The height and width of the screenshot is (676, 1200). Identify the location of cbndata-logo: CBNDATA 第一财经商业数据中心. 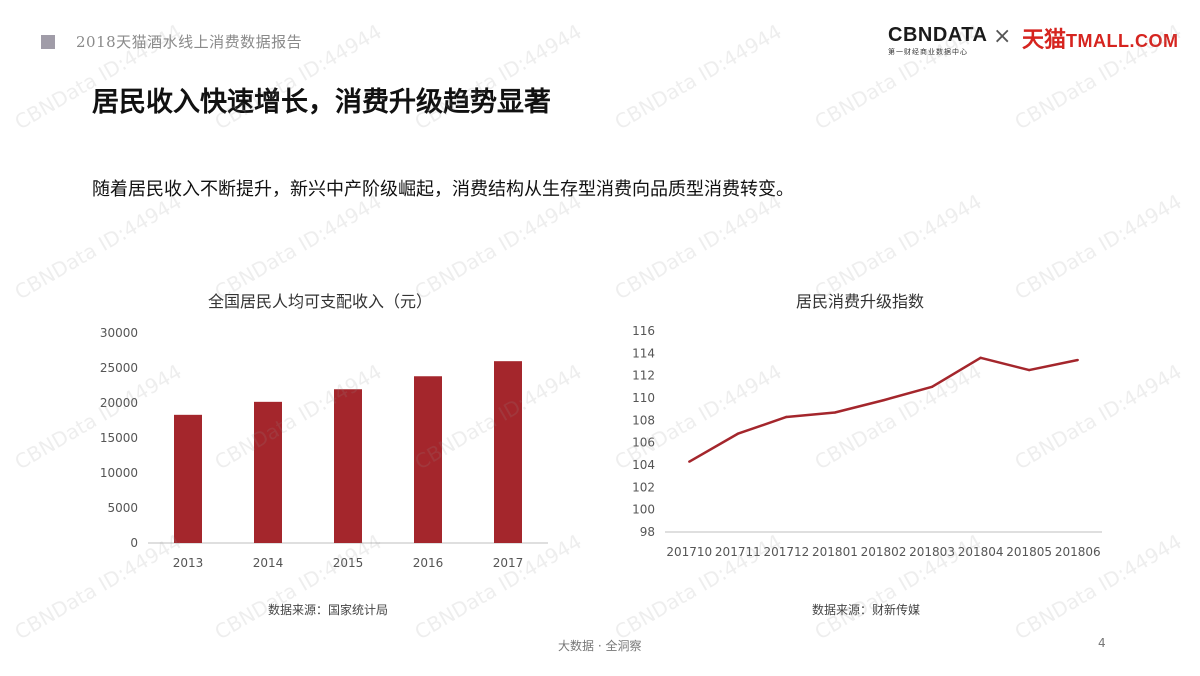
(938, 40).